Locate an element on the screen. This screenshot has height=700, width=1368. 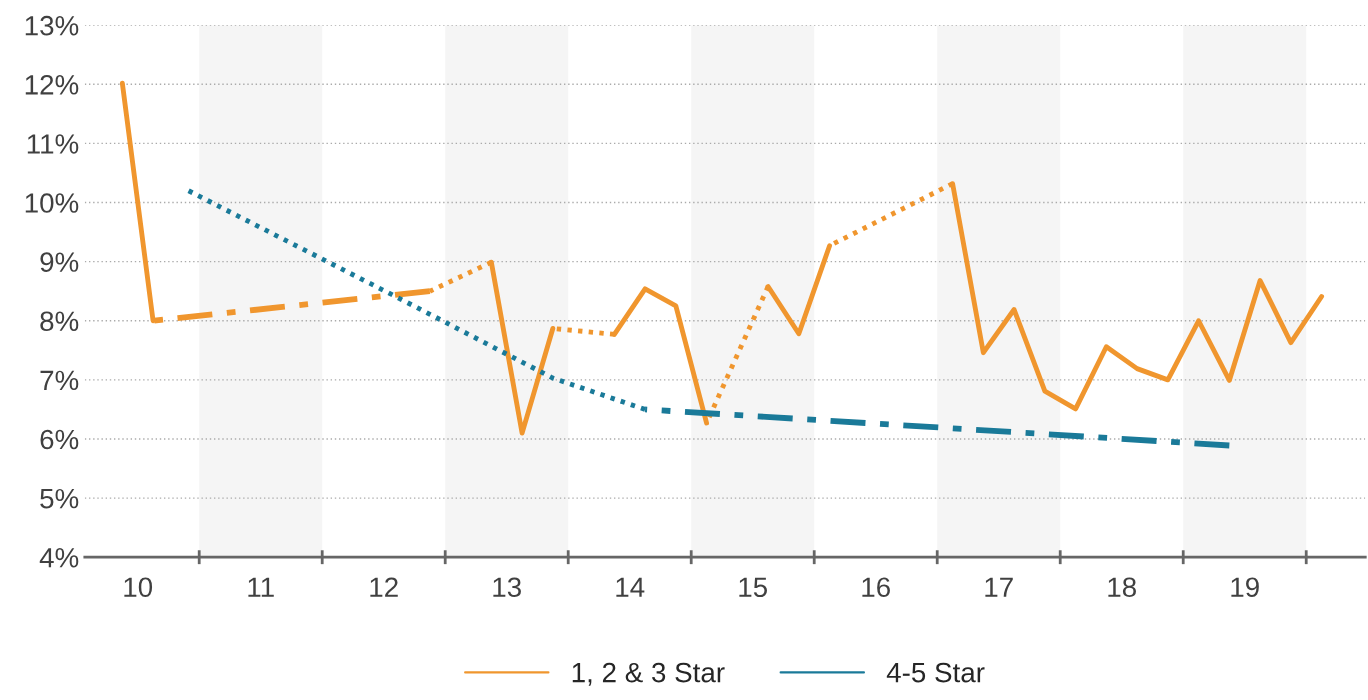
y-tick-label: 8% is located at coordinates (59, 321).